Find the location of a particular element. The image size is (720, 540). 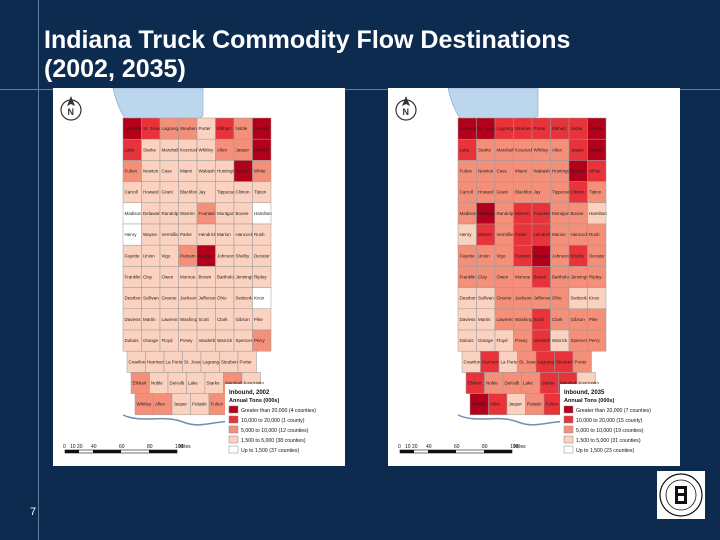

county-label: Putnam is located at coordinates (523, 255).